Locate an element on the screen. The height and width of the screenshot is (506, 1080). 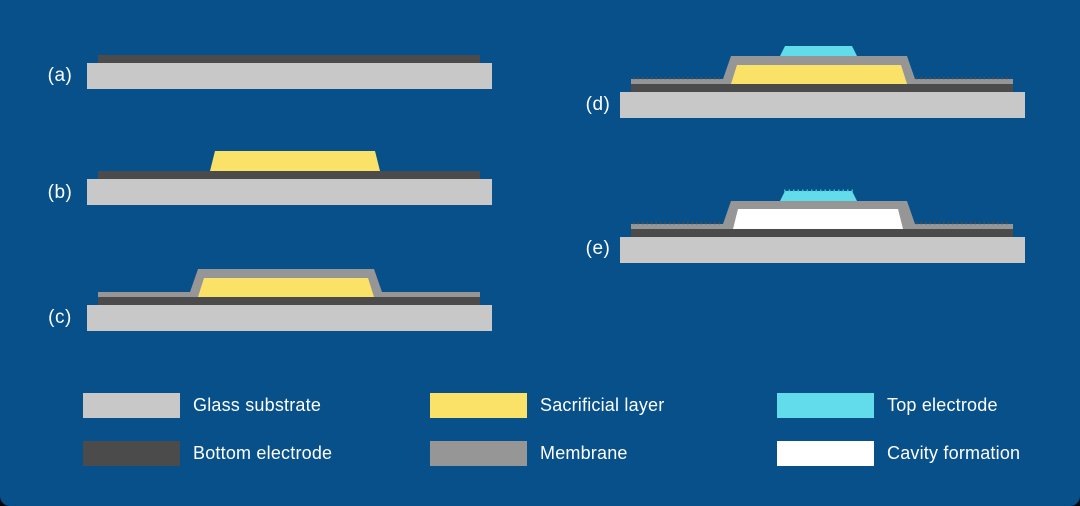
legend-item-sacrificial-layer: Sacrificial layer is located at coordinates (547, 405).